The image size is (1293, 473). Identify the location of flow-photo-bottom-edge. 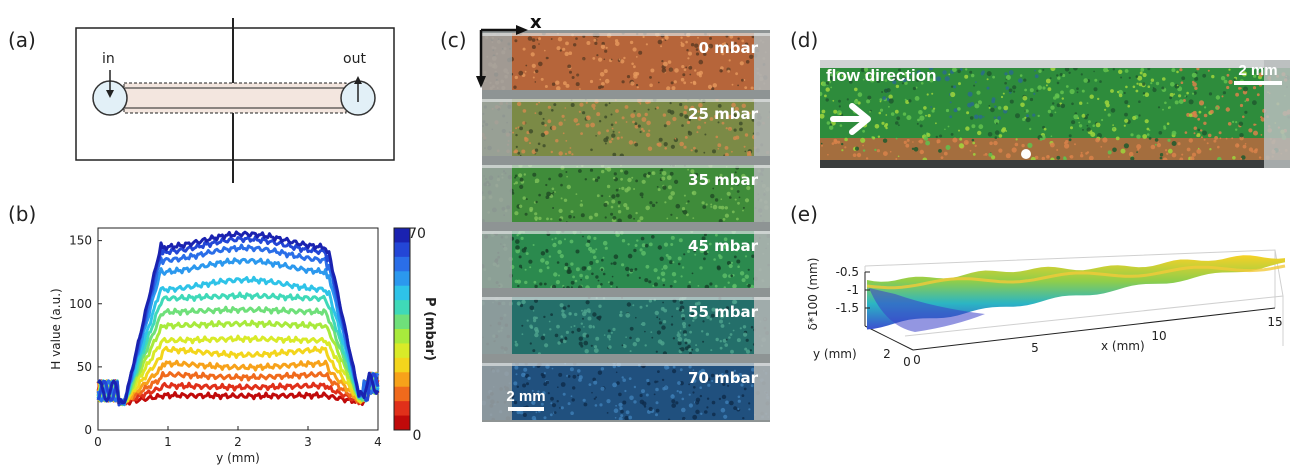
(1055, 164).